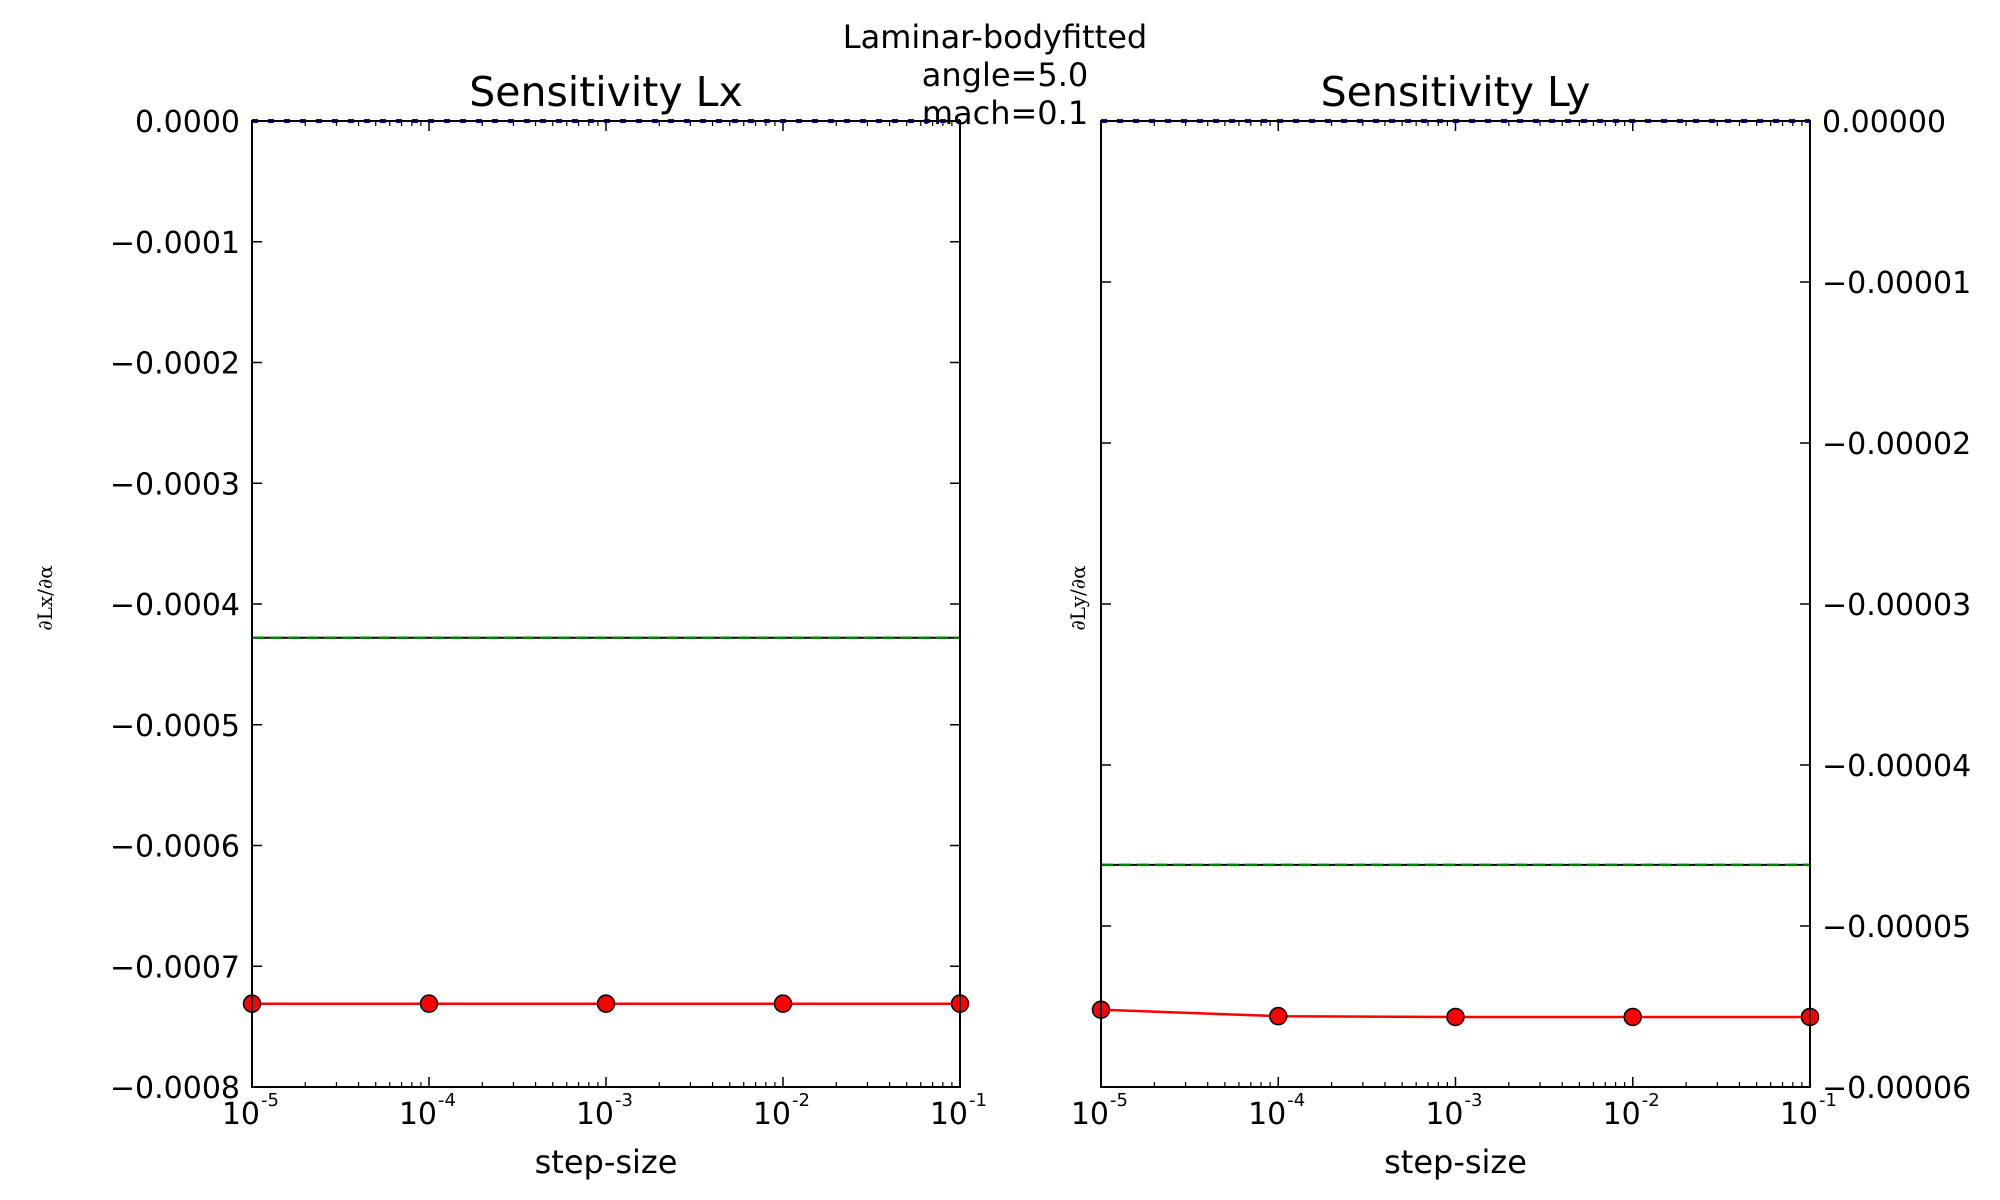 The width and height of the screenshot is (2000, 1200). What do you see at coordinates (1622, 1114) in the screenshot?
I see `x-tick-label-1-3: 10` at bounding box center [1622, 1114].